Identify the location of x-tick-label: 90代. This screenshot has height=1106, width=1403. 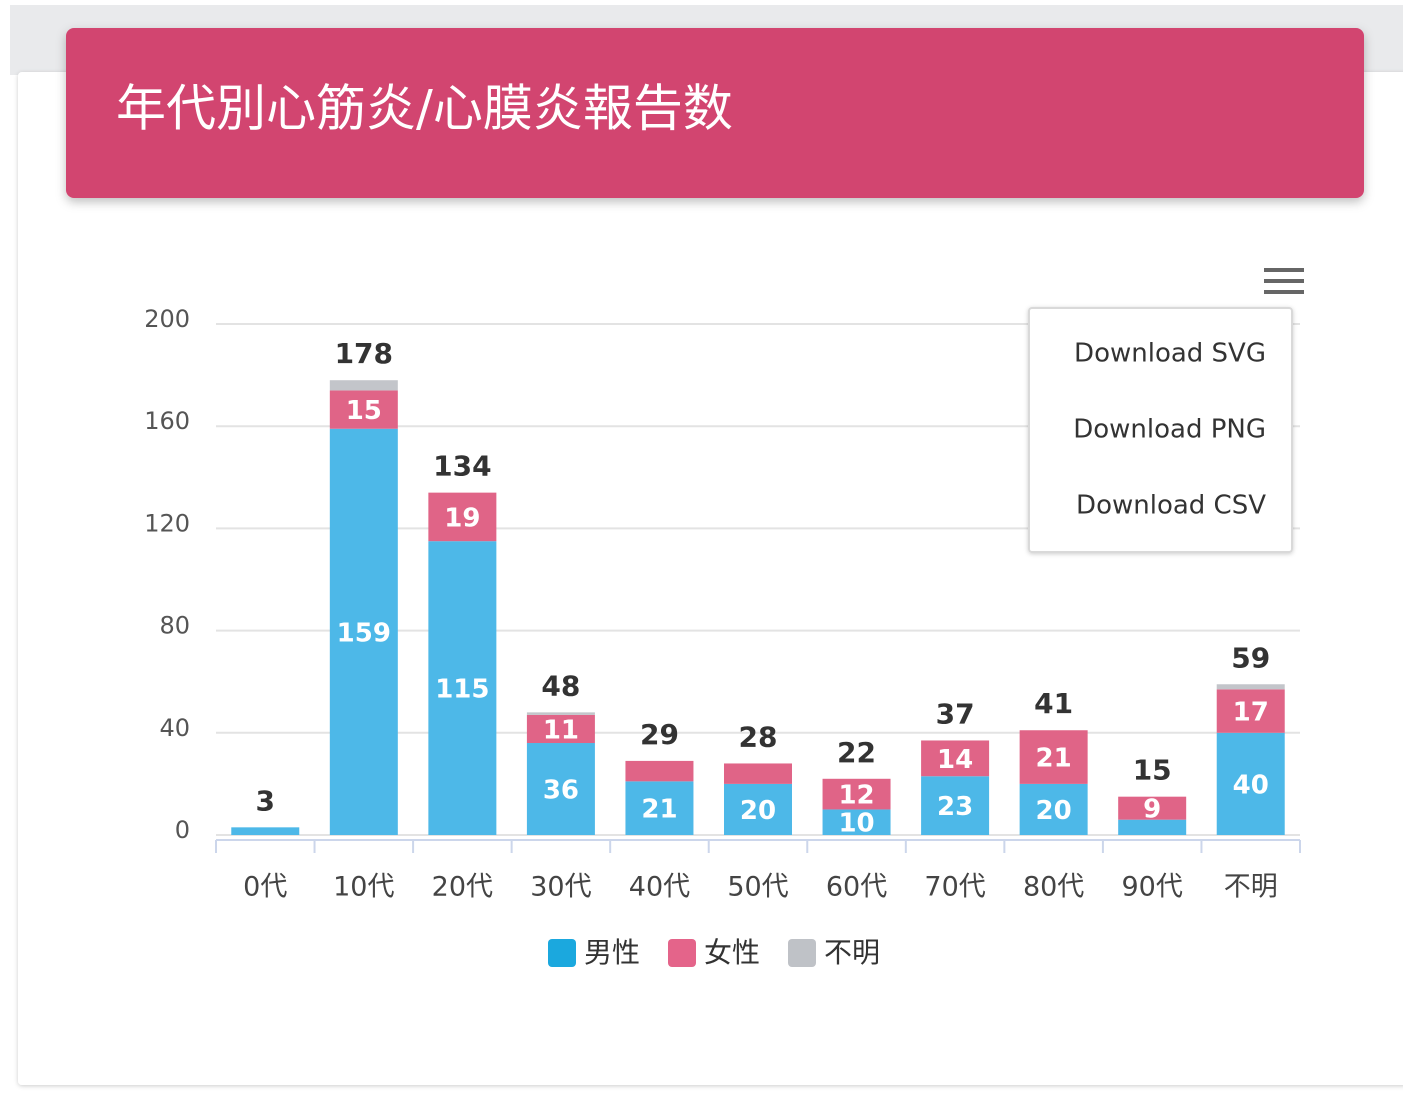
(1152, 887).